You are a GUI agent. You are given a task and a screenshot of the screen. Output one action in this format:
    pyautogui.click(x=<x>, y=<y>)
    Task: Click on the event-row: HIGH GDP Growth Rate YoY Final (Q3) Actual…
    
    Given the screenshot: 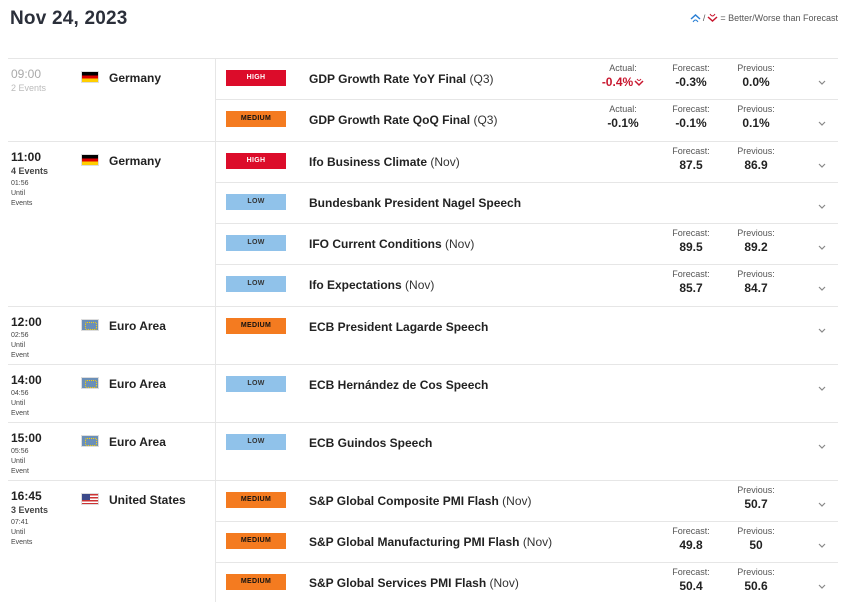 What is the action you would take?
    pyautogui.click(x=527, y=79)
    